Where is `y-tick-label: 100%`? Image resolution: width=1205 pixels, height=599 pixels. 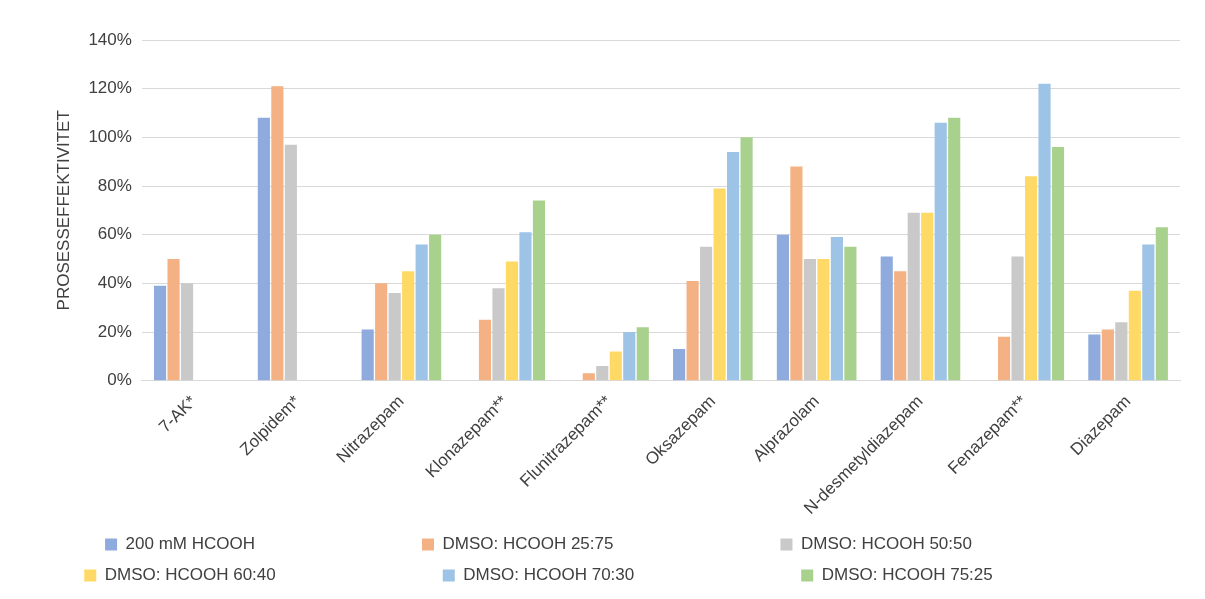 y-tick-label: 100% is located at coordinates (110, 137).